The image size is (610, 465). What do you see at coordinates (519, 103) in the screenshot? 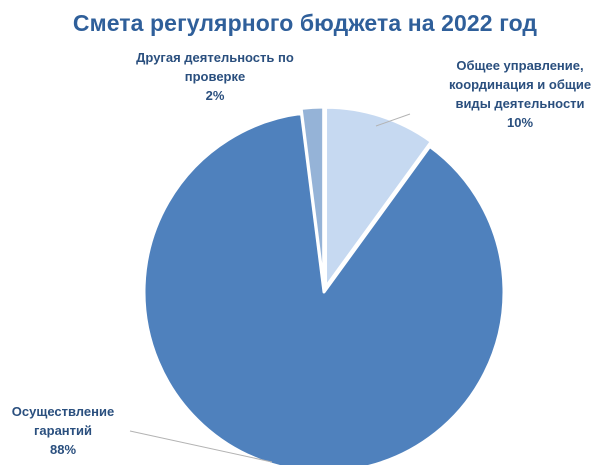
I see `slice-label-1-line-3: виды деятельности` at bounding box center [519, 103].